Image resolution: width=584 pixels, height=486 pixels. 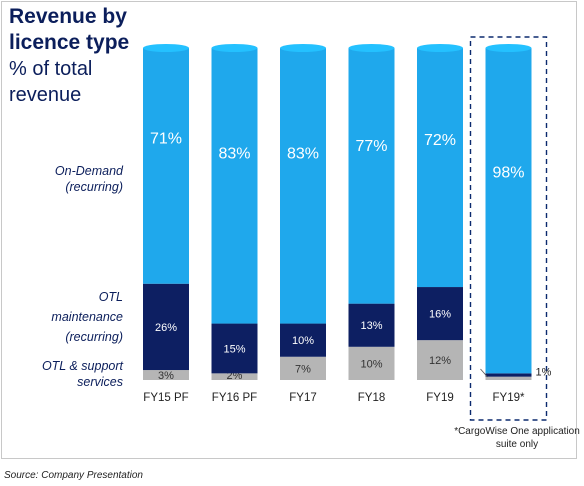 I want to click on data-label-otl-support: 7%, so click(x=303, y=369).